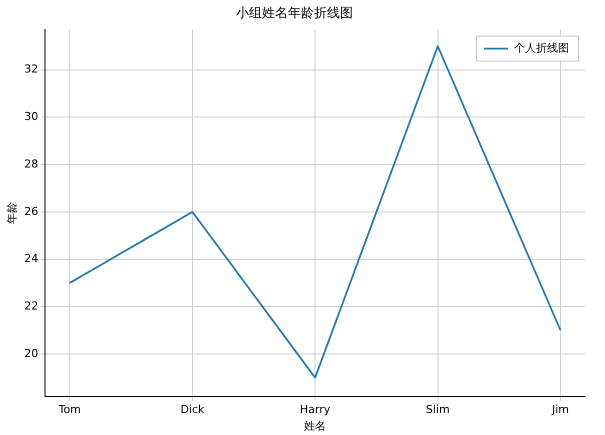  Describe the element at coordinates (541, 47) in the screenshot. I see `legend-label: 个人折线图` at that location.